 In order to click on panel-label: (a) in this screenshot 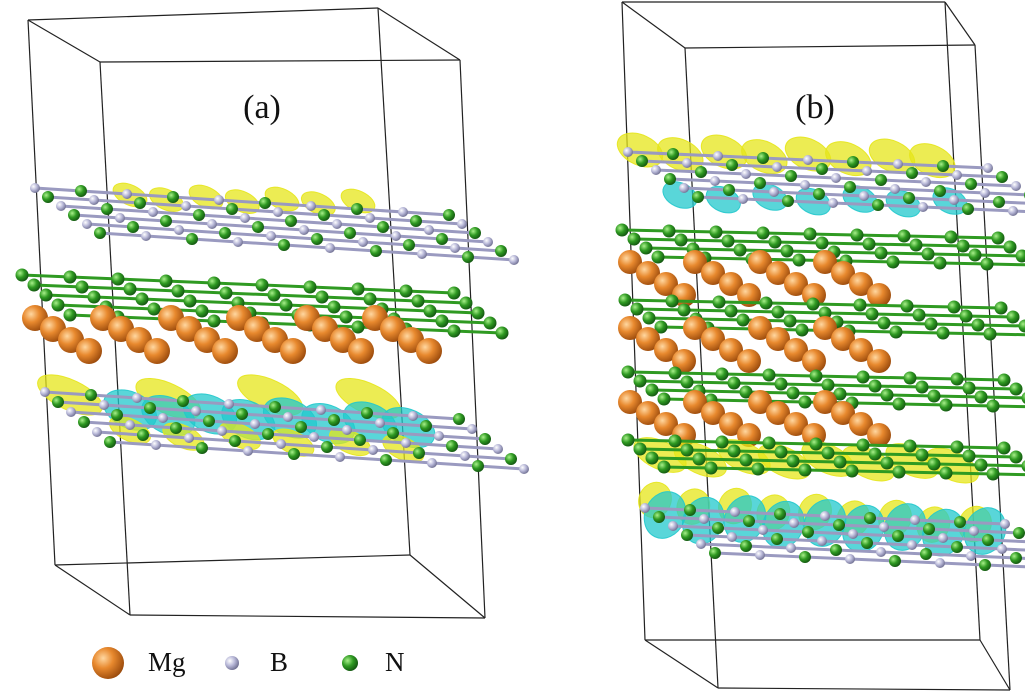, I will do `click(262, 107)`.